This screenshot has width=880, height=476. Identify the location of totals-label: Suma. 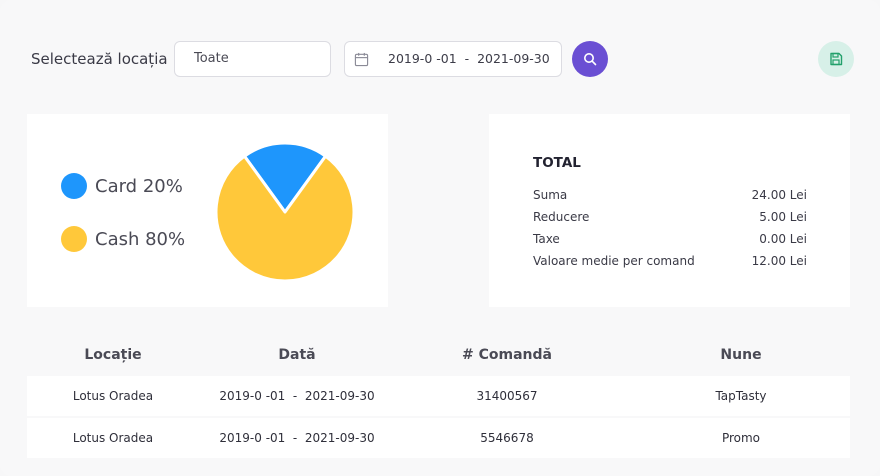
(550, 195).